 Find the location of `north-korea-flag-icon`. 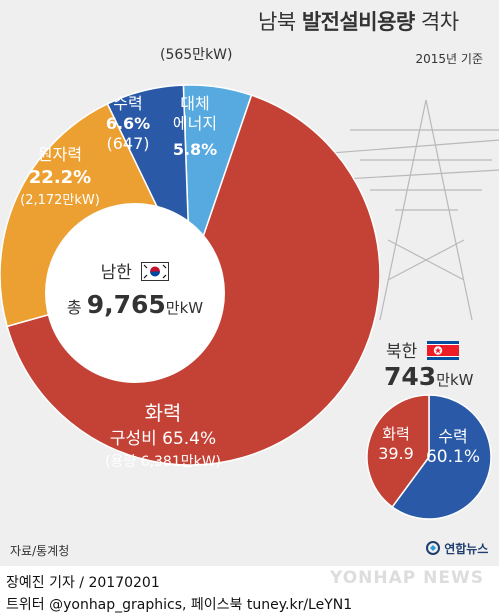

north-korea-flag-icon is located at coordinates (442, 350).